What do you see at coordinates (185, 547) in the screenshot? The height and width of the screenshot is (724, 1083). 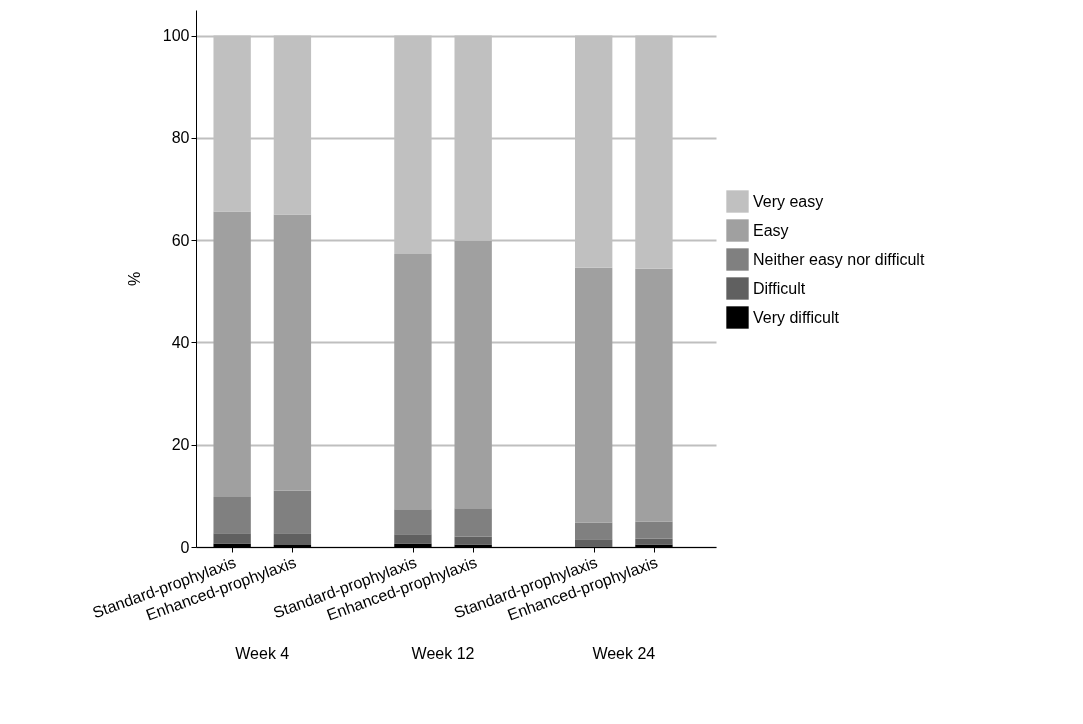 I see `y-tick-label: 0` at bounding box center [185, 547].